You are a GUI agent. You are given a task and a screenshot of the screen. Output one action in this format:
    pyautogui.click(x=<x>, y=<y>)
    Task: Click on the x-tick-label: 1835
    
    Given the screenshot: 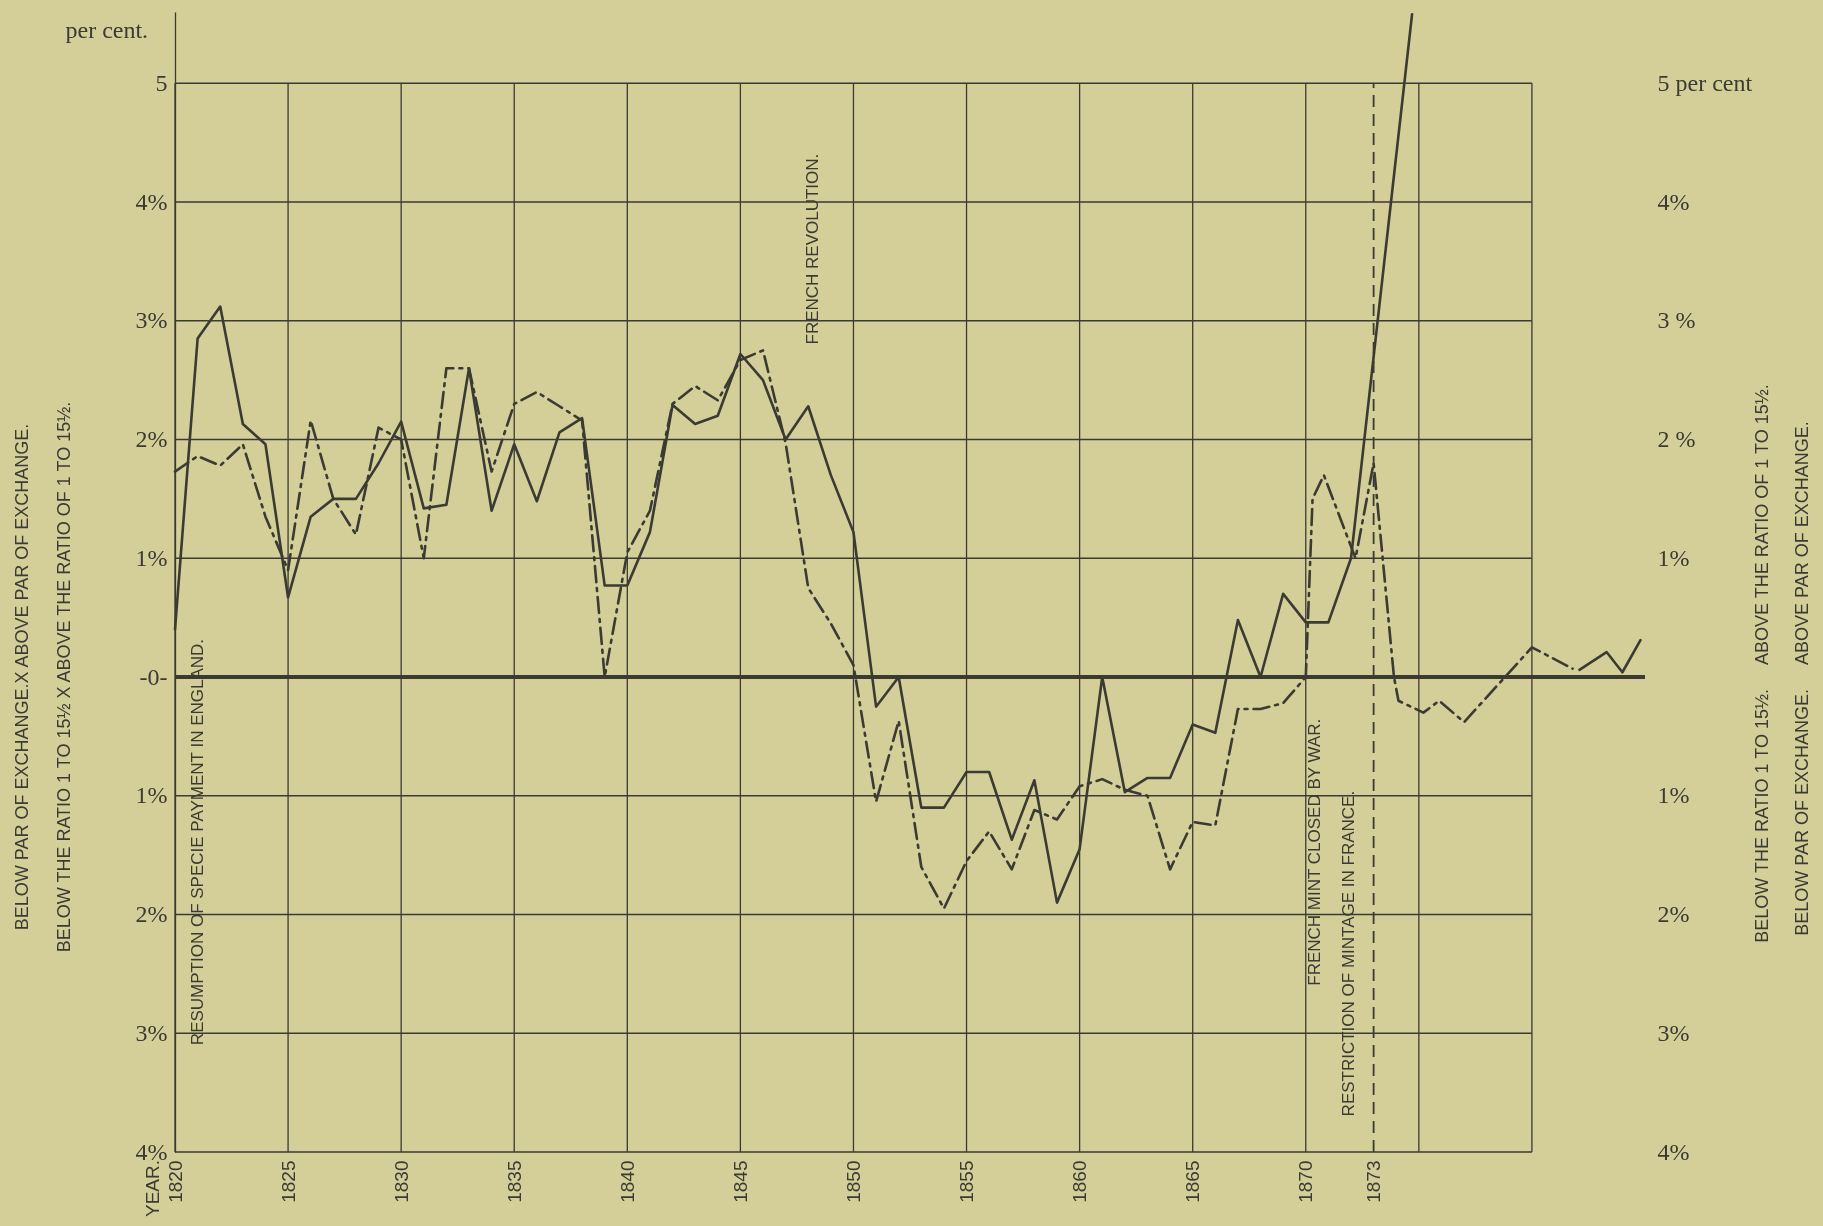 What is the action you would take?
    pyautogui.click(x=514, y=1181)
    